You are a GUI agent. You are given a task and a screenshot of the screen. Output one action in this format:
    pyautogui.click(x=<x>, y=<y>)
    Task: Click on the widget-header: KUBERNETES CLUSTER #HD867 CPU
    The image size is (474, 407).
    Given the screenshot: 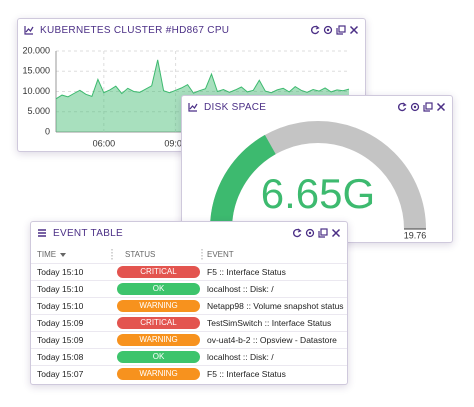 What is the action you would take?
    pyautogui.click(x=191, y=30)
    